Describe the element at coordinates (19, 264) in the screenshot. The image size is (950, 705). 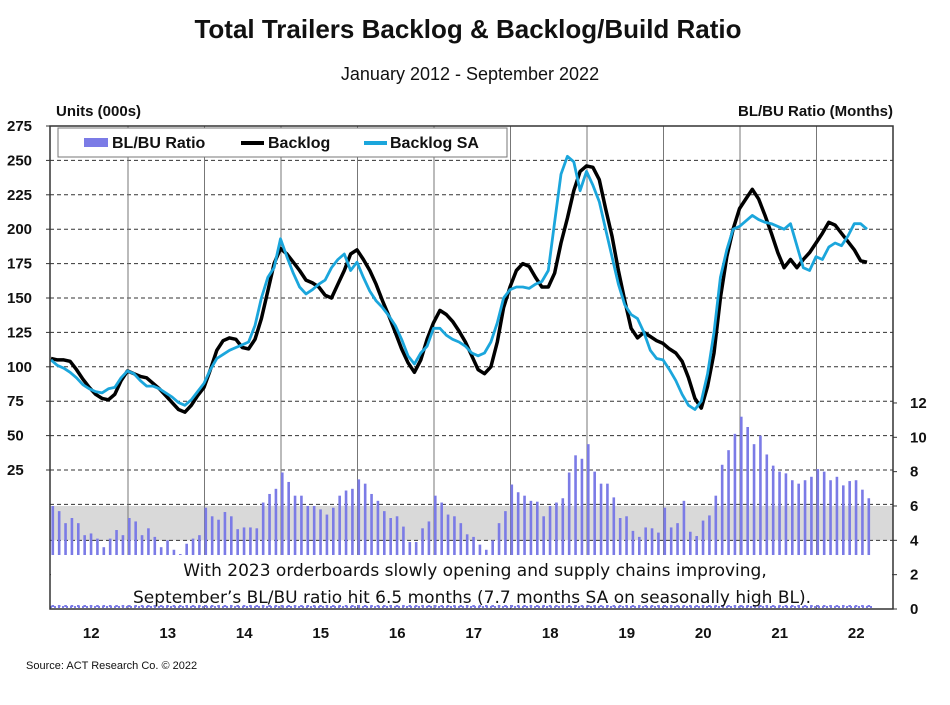
I see `left-tick-label: 175` at that location.